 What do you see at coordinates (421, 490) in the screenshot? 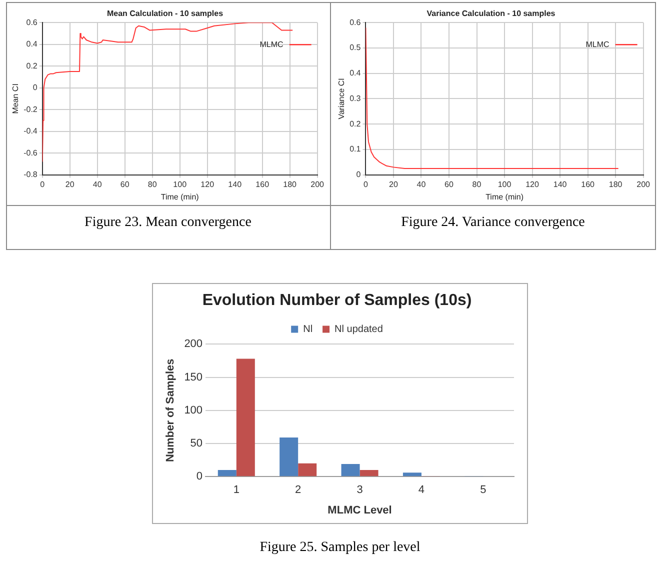
I see `x-tick-label: 4` at bounding box center [421, 490].